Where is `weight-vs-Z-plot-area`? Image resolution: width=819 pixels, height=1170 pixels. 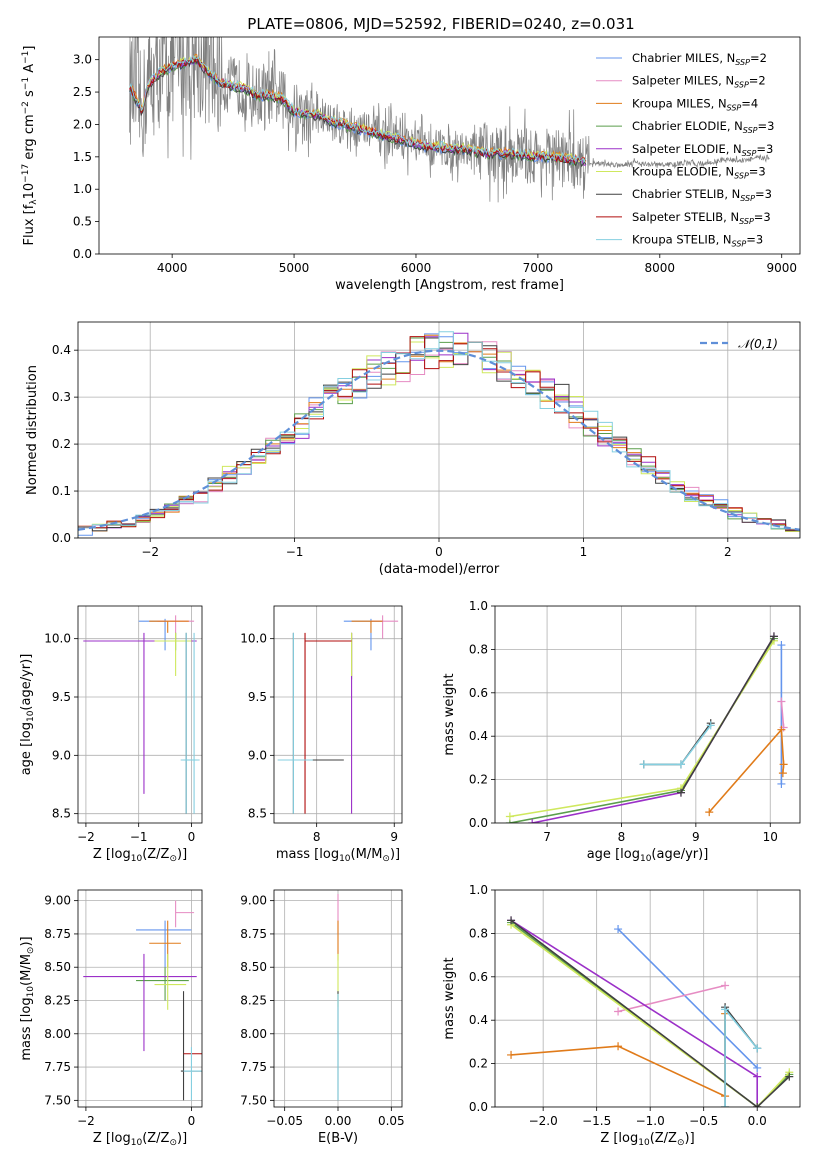 weight-vs-Z-plot-area is located at coordinates (647, 998).